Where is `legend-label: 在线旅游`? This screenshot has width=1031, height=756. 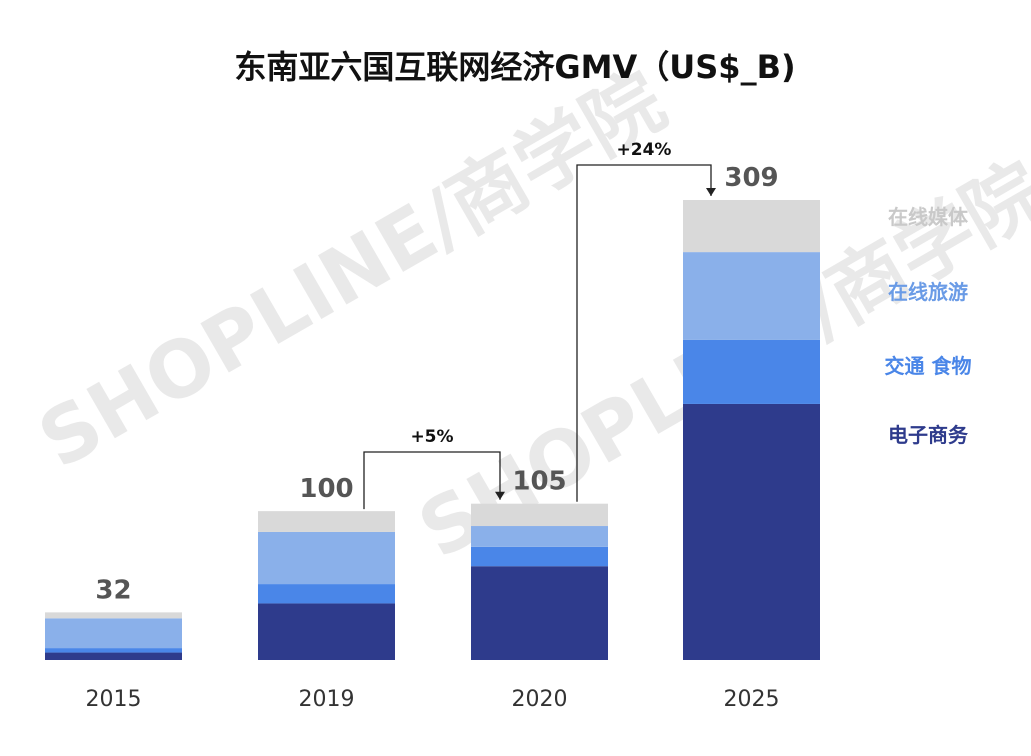
legend-label: 在线旅游 is located at coordinates (928, 292).